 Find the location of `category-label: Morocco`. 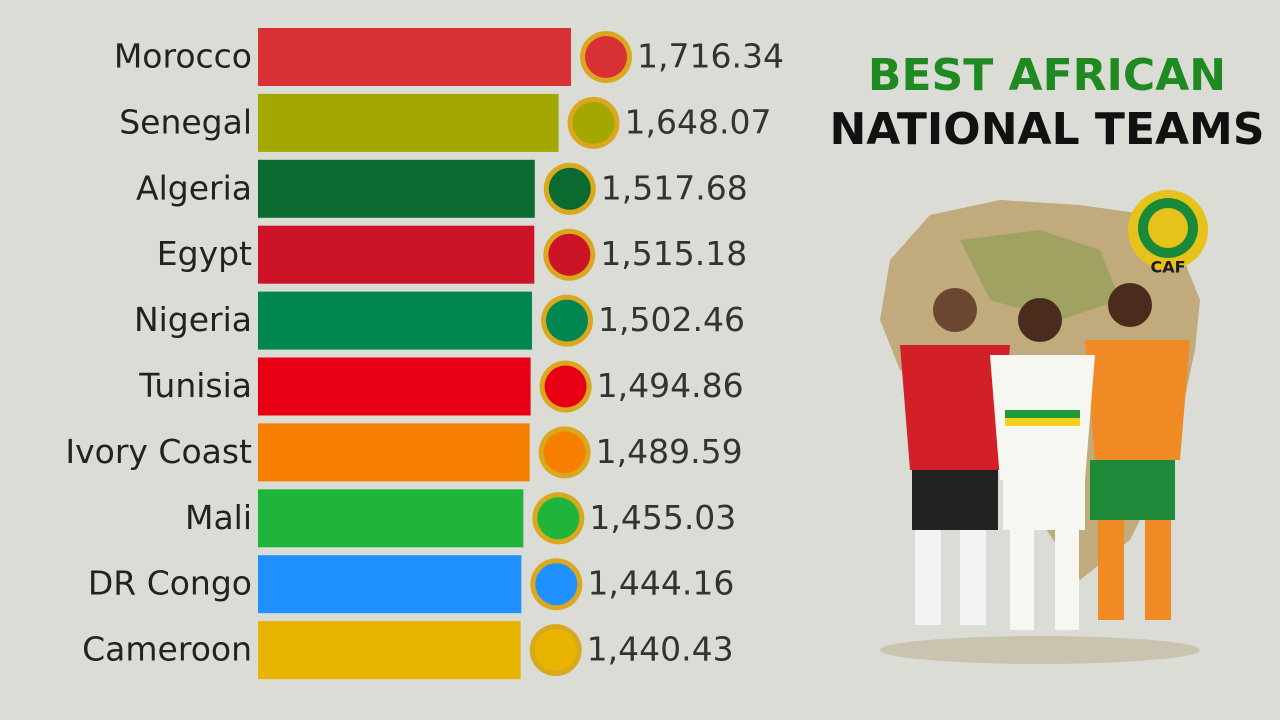

category-label: Morocco is located at coordinates (183, 56).